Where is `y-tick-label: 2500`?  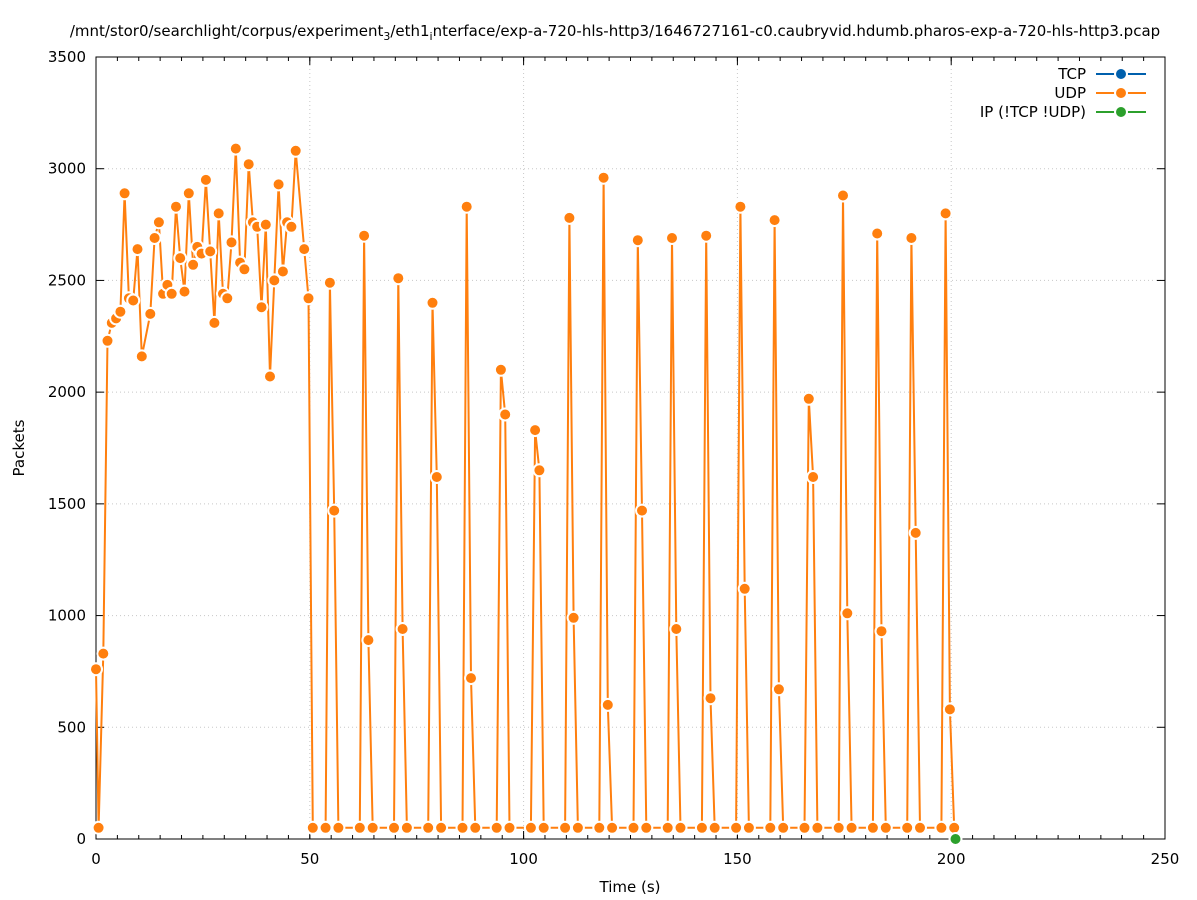
y-tick-label: 2500 is located at coordinates (67, 280).